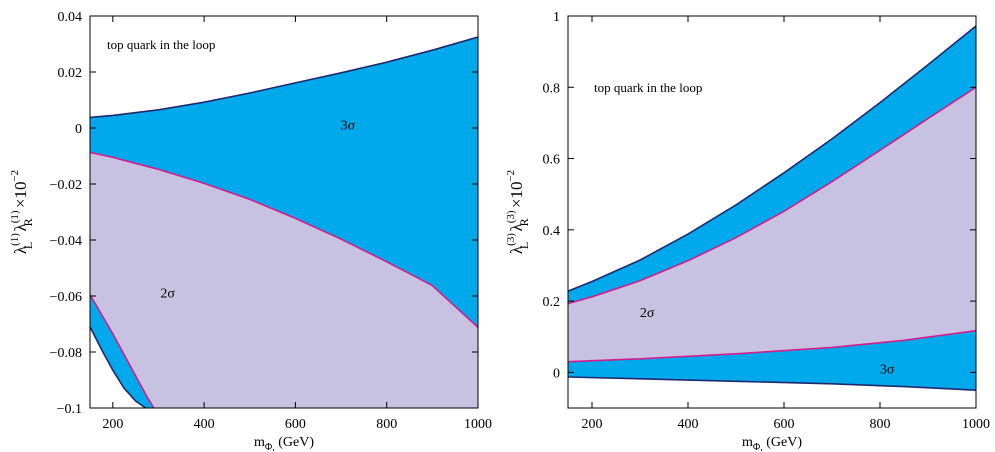 The image size is (995, 452). What do you see at coordinates (284, 77) in the screenshot?
I see `curve-3sigma-upper` at bounding box center [284, 77].